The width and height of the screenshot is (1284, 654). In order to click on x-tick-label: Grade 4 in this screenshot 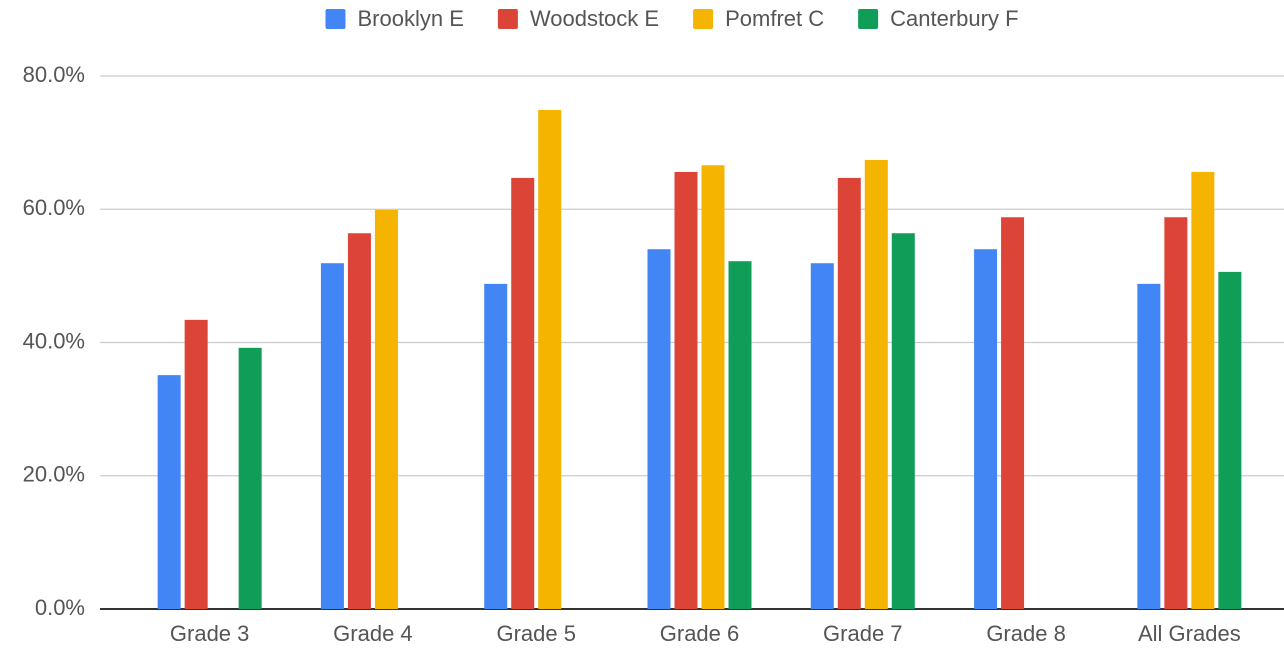, I will do `click(373, 633)`.